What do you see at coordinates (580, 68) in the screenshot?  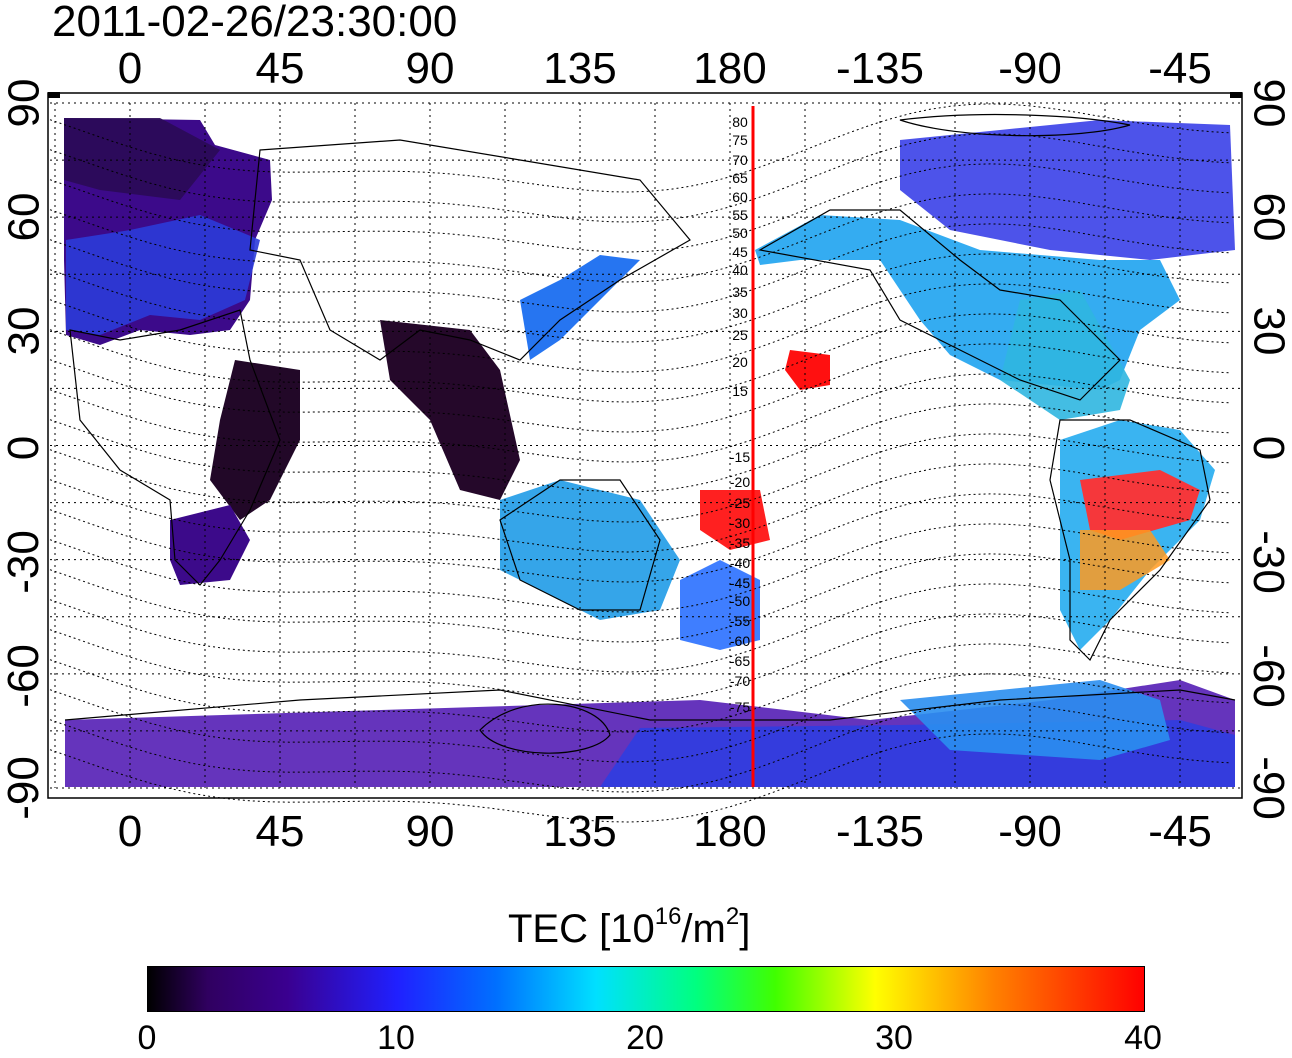 I see `top-tick-label: 135` at bounding box center [580, 68].